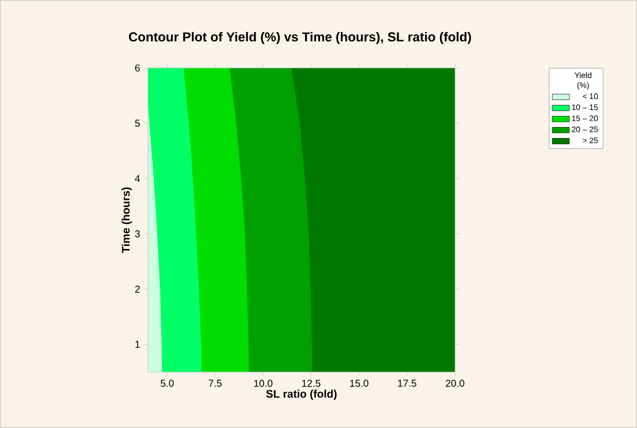  I want to click on x-tick-label: 7.5, so click(215, 383).